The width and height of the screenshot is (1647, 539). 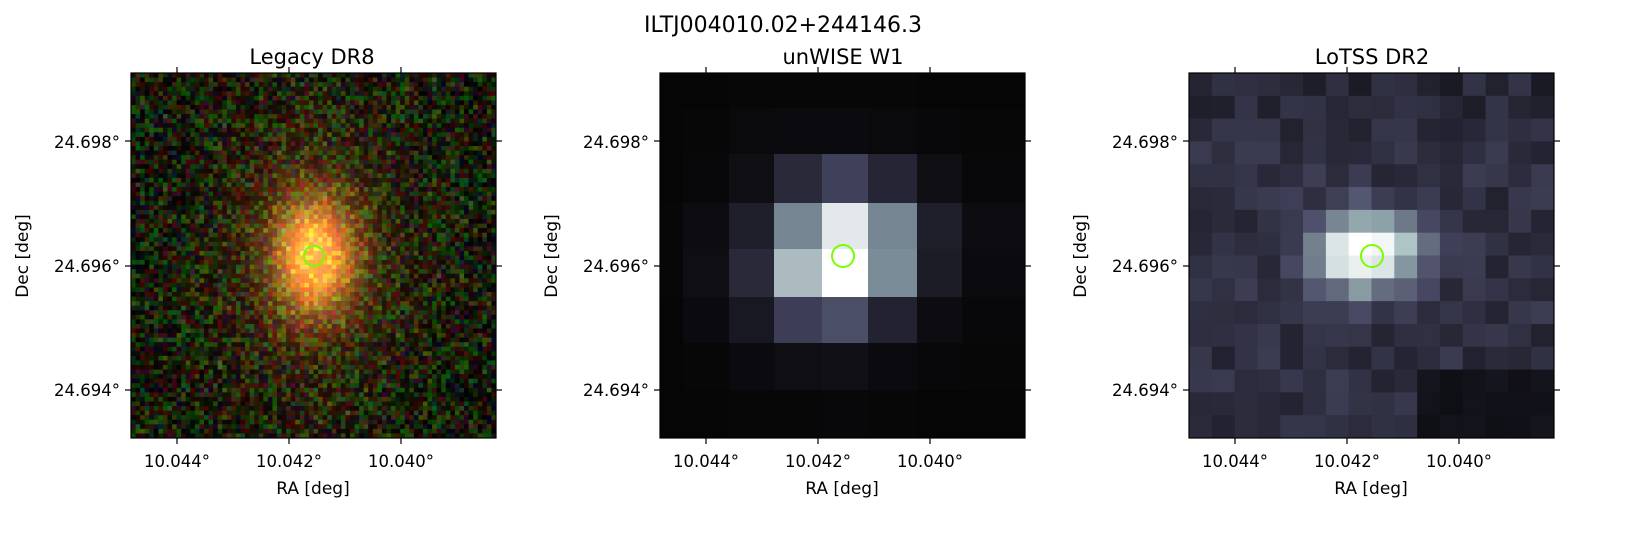 I want to click on figure-title: ILTJ004010.02+244146.3, so click(x=783, y=25).